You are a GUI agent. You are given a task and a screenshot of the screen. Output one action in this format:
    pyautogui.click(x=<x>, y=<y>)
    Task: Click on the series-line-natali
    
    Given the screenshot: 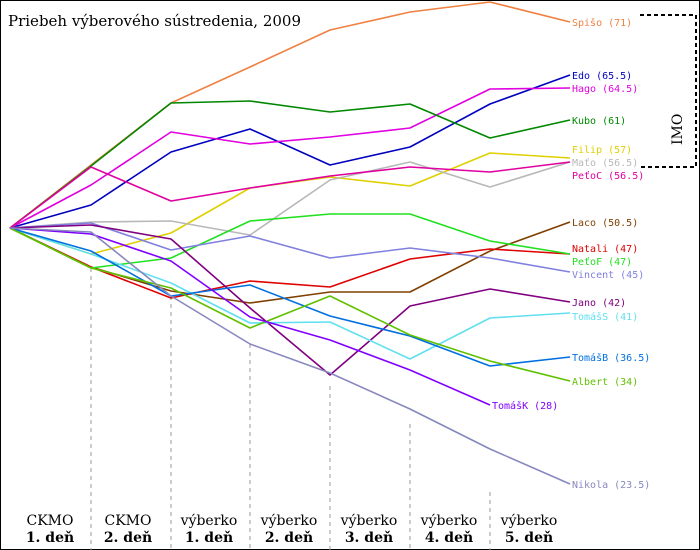 What is the action you would take?
    pyautogui.click(x=290, y=263)
    